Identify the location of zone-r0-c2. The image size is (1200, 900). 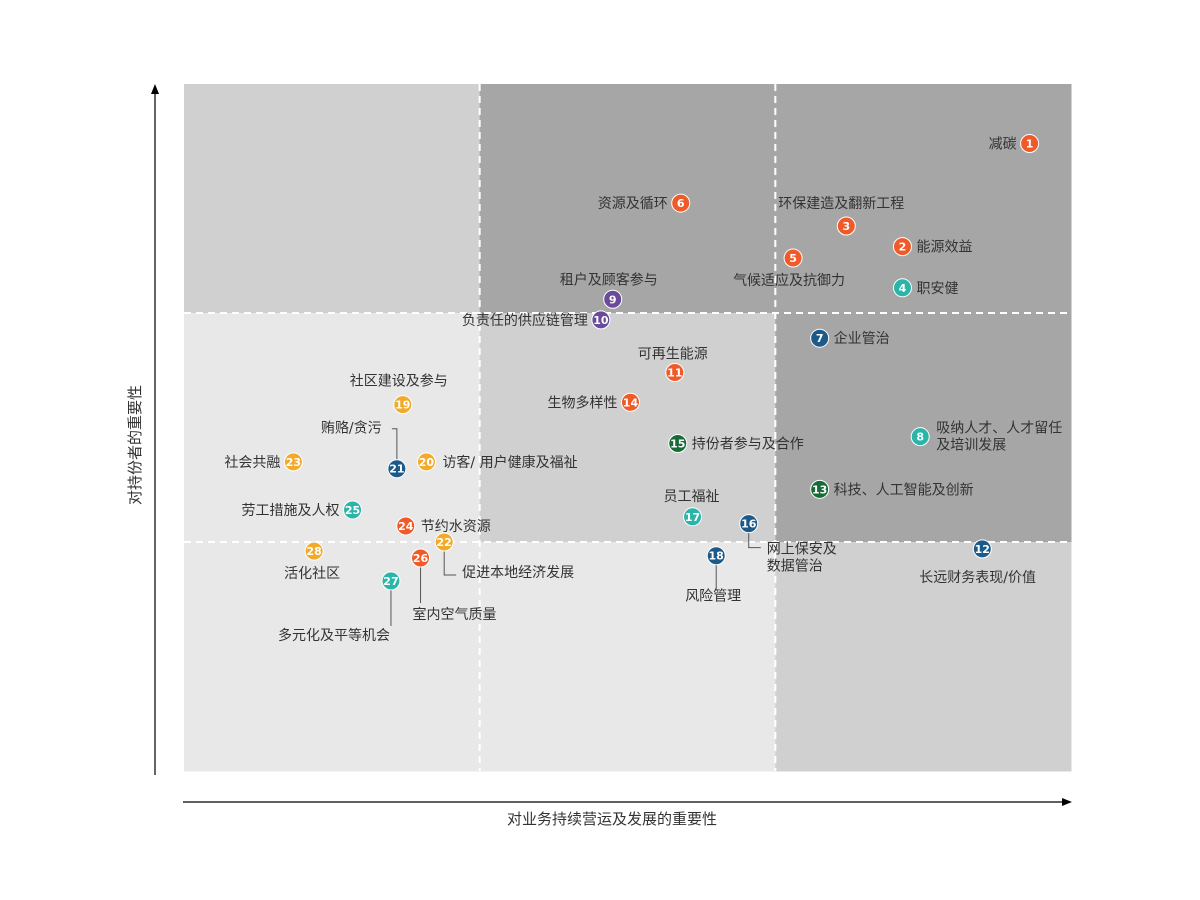
(923, 199).